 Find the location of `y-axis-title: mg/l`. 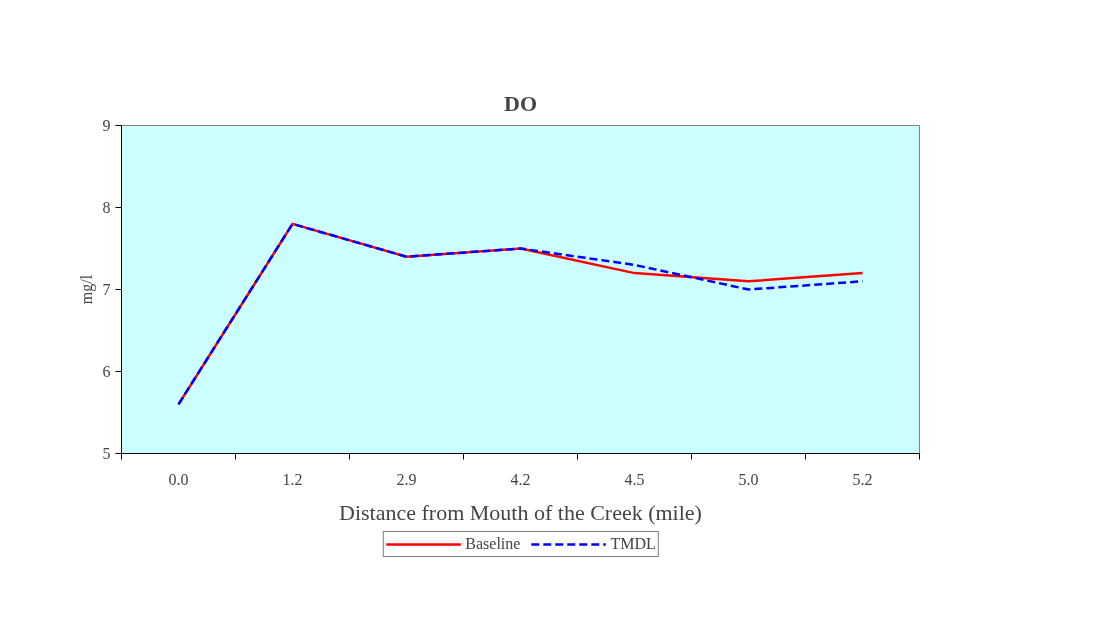

y-axis-title: mg/l is located at coordinates (86, 289).